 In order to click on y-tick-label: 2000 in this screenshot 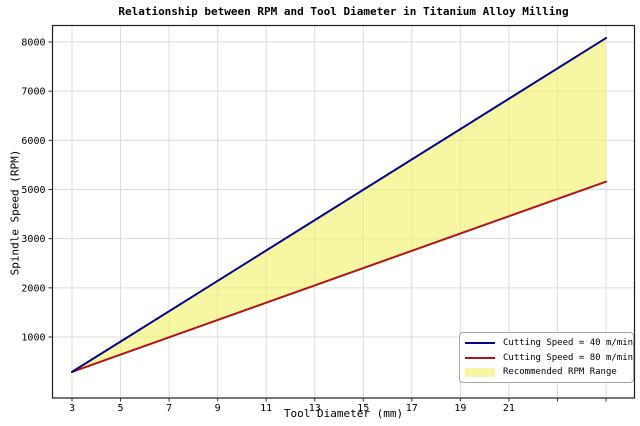, I will do `click(33, 288)`.